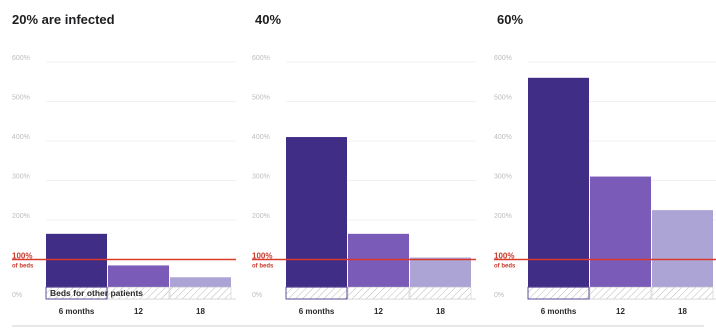  Describe the element at coordinates (510, 19) in the screenshot. I see `panel-3-title: 60%` at that location.